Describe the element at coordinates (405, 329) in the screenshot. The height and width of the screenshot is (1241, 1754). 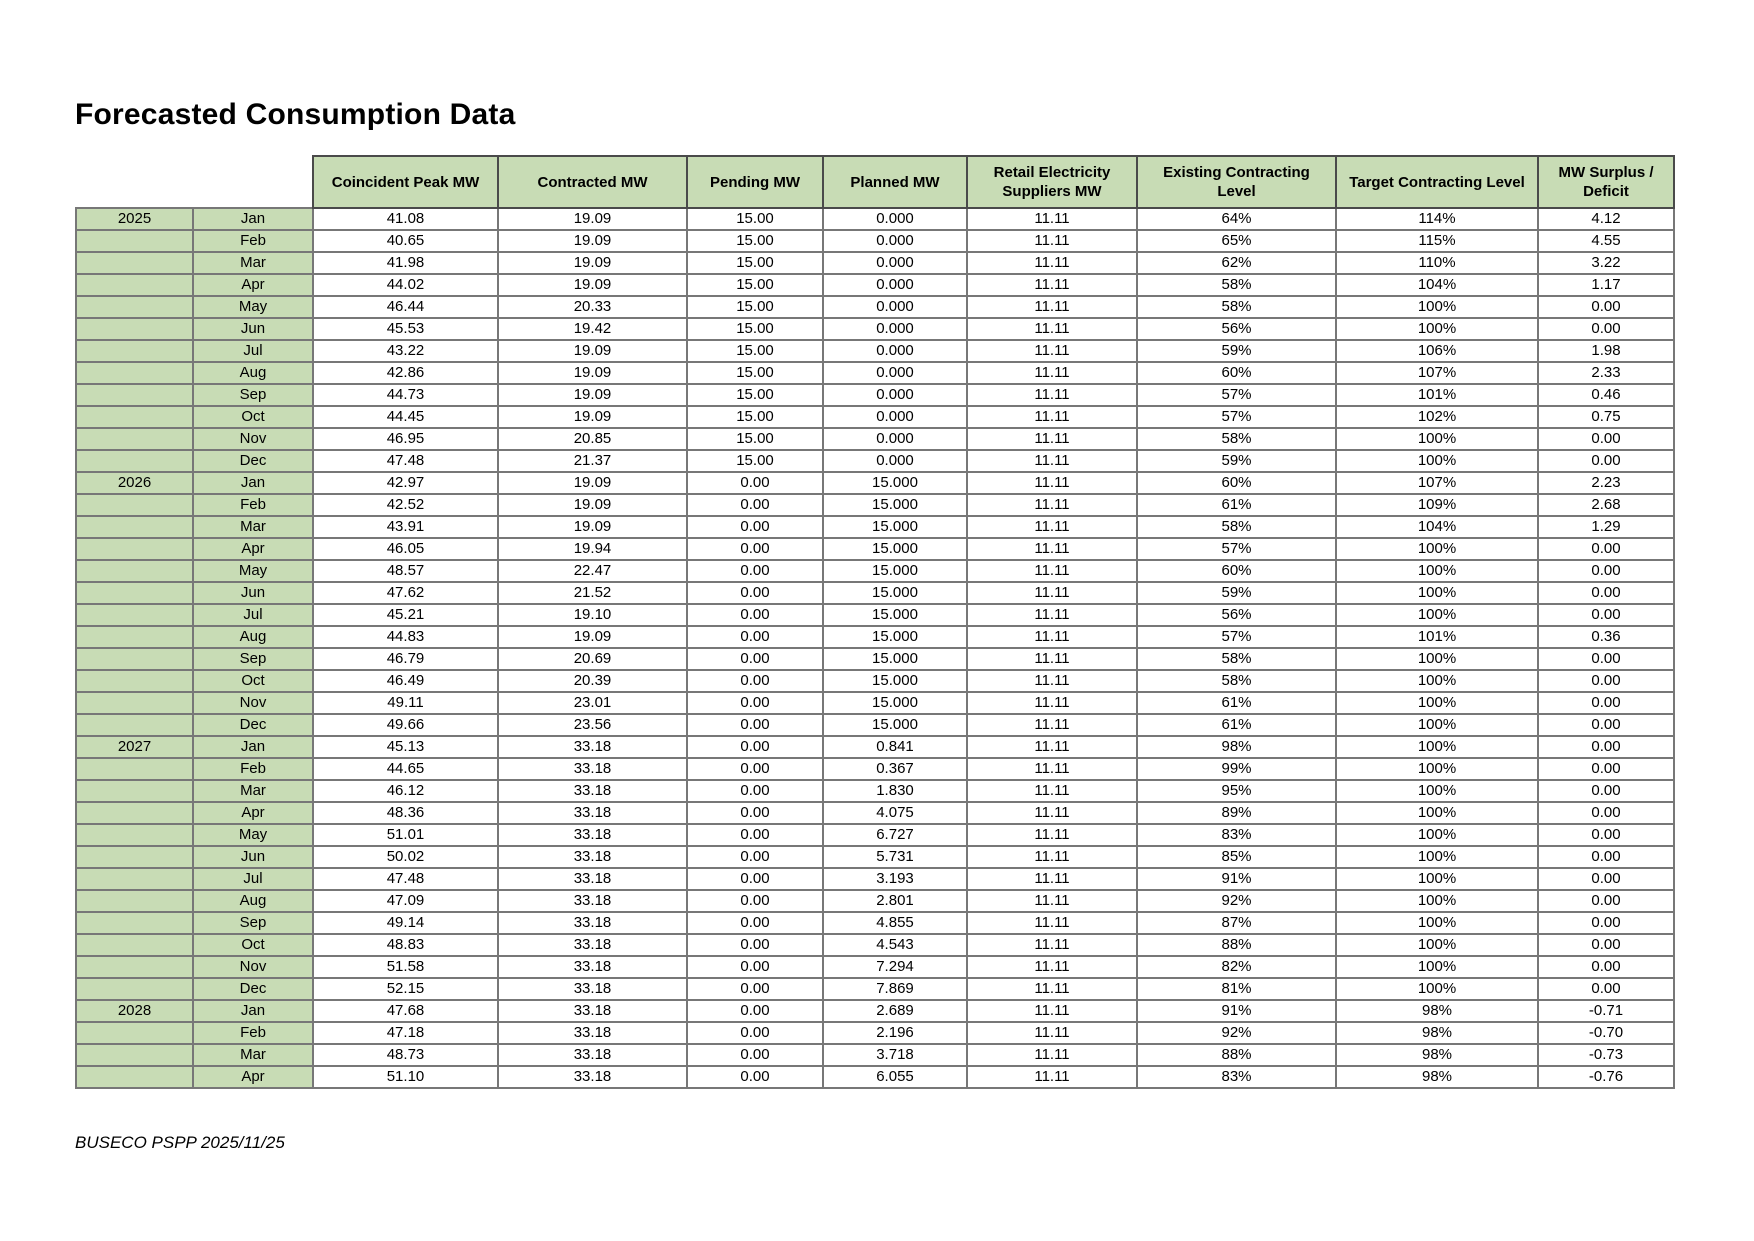
I see `data-cell: 45.53` at that location.